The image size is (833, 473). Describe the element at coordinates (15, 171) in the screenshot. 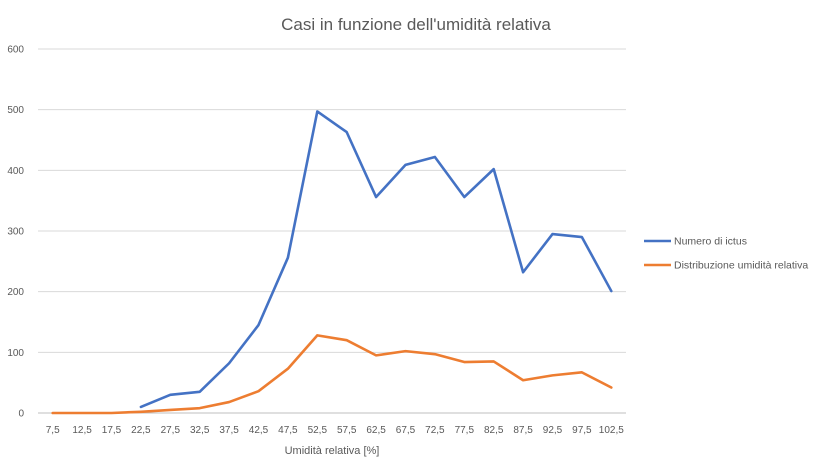

I see `y-tick-label: 400` at that location.